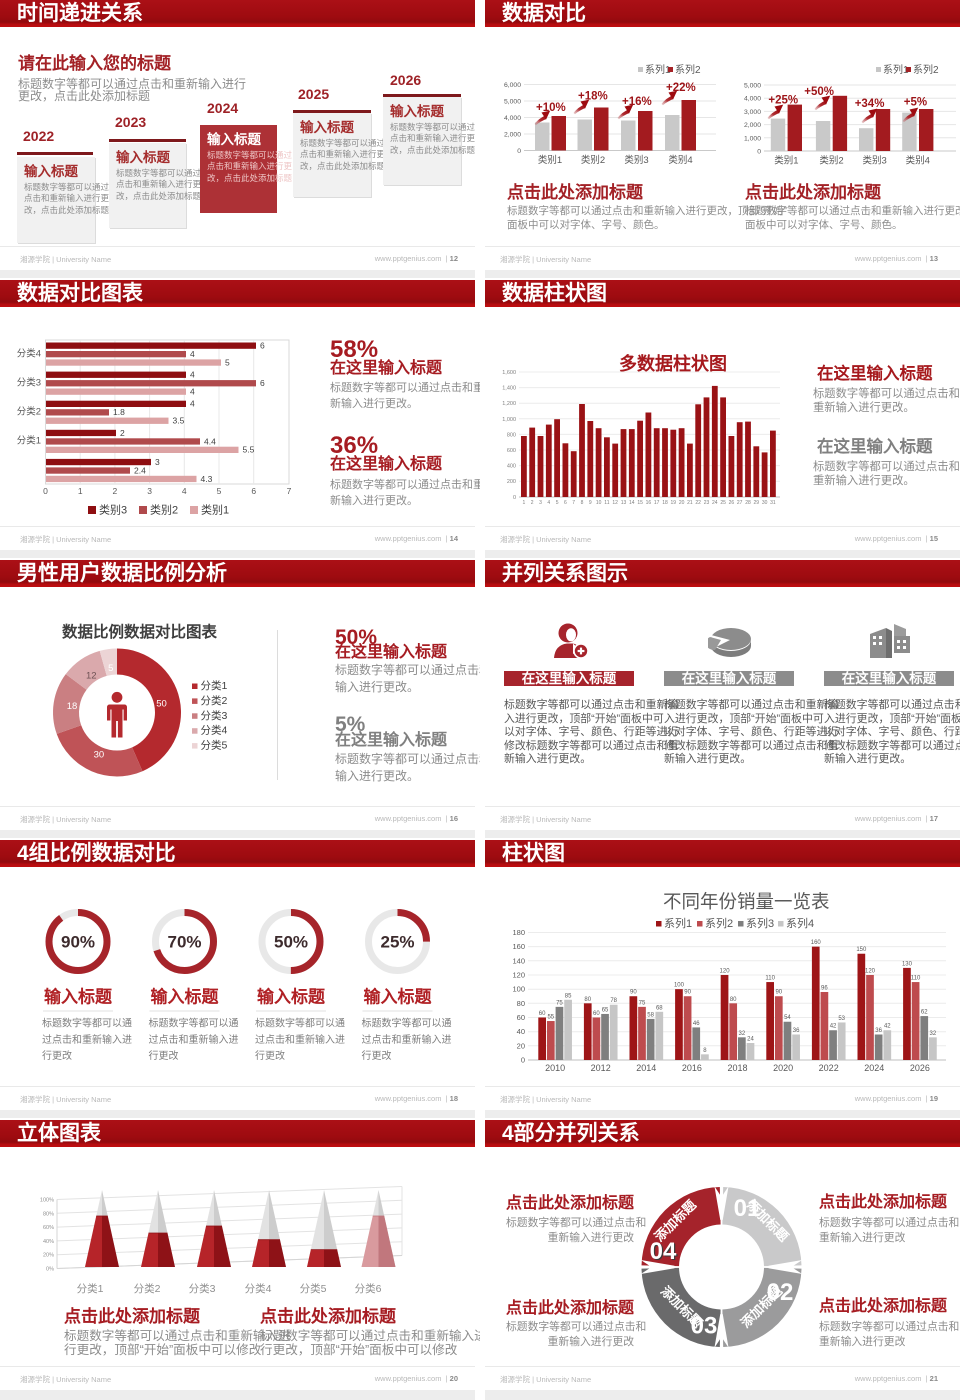 Image resolution: width=960 pixels, height=1400 pixels. Describe the element at coordinates (715, 503) in the screenshot. I see `svg-text: 24` at that location.